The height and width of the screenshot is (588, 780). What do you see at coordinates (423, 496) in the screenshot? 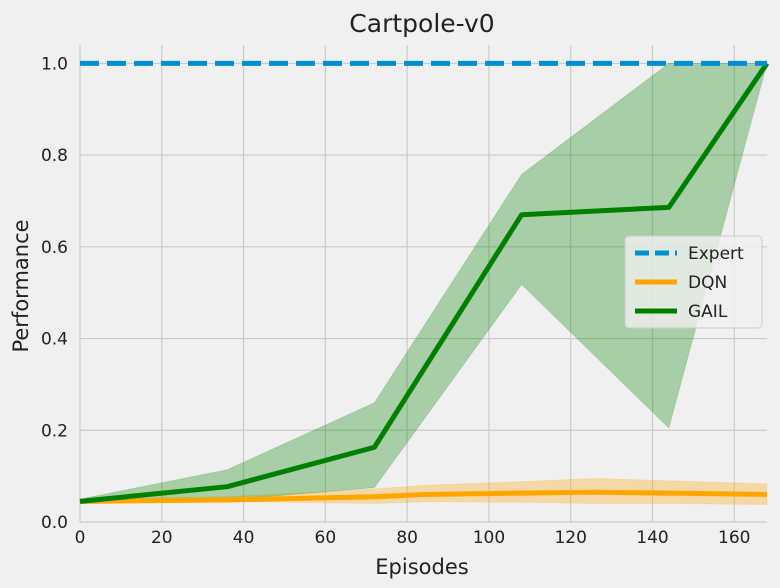
I see `dqn-line` at bounding box center [423, 496].